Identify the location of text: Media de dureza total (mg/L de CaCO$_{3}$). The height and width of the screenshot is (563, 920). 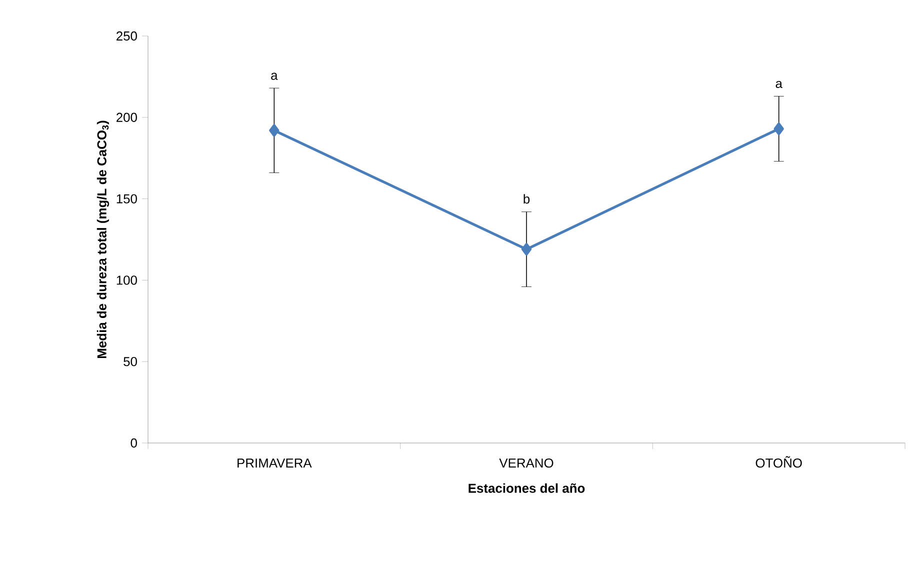
(103, 239).